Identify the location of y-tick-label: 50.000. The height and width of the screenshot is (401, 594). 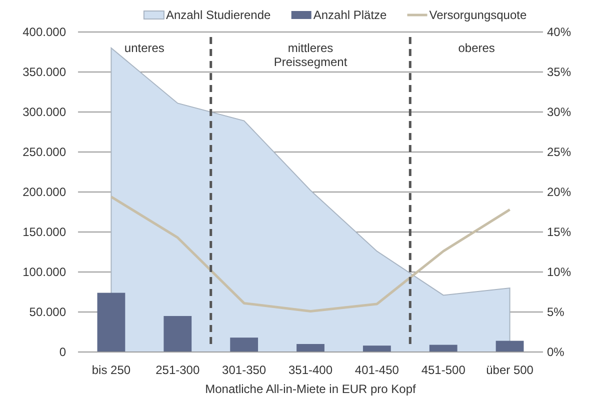
(47, 312).